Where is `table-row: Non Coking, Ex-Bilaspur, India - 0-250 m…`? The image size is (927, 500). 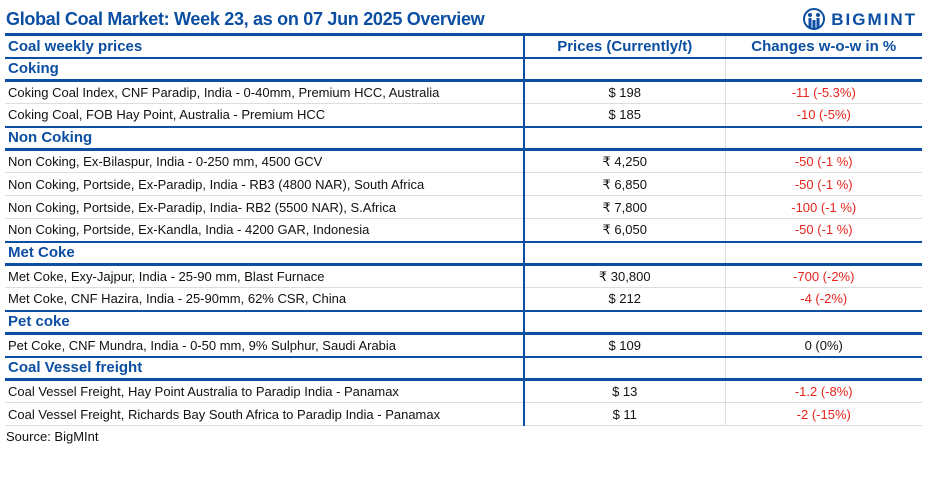 table-row: Non Coking, Ex-Bilaspur, India - 0-250 m… is located at coordinates (463, 161).